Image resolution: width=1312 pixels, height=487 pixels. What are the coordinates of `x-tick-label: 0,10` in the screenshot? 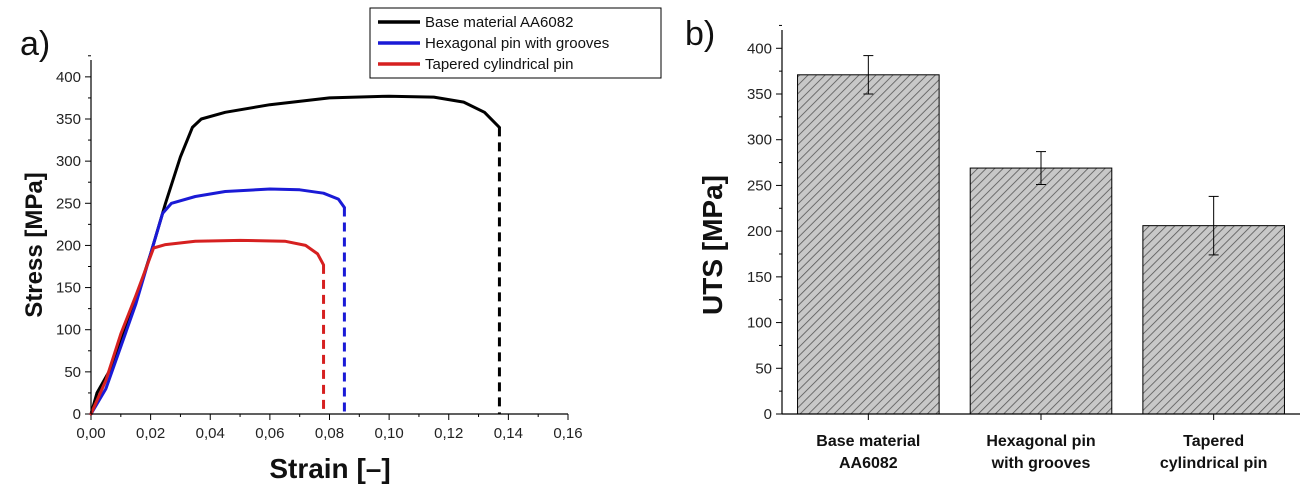 It's located at (389, 433).